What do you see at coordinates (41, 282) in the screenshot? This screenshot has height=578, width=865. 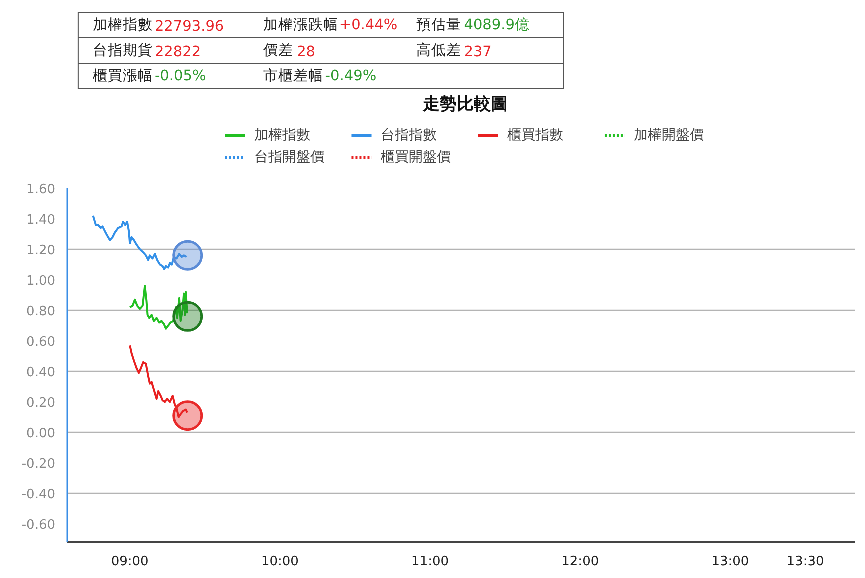 I see `y-tick-label: 1.00` at bounding box center [41, 282].